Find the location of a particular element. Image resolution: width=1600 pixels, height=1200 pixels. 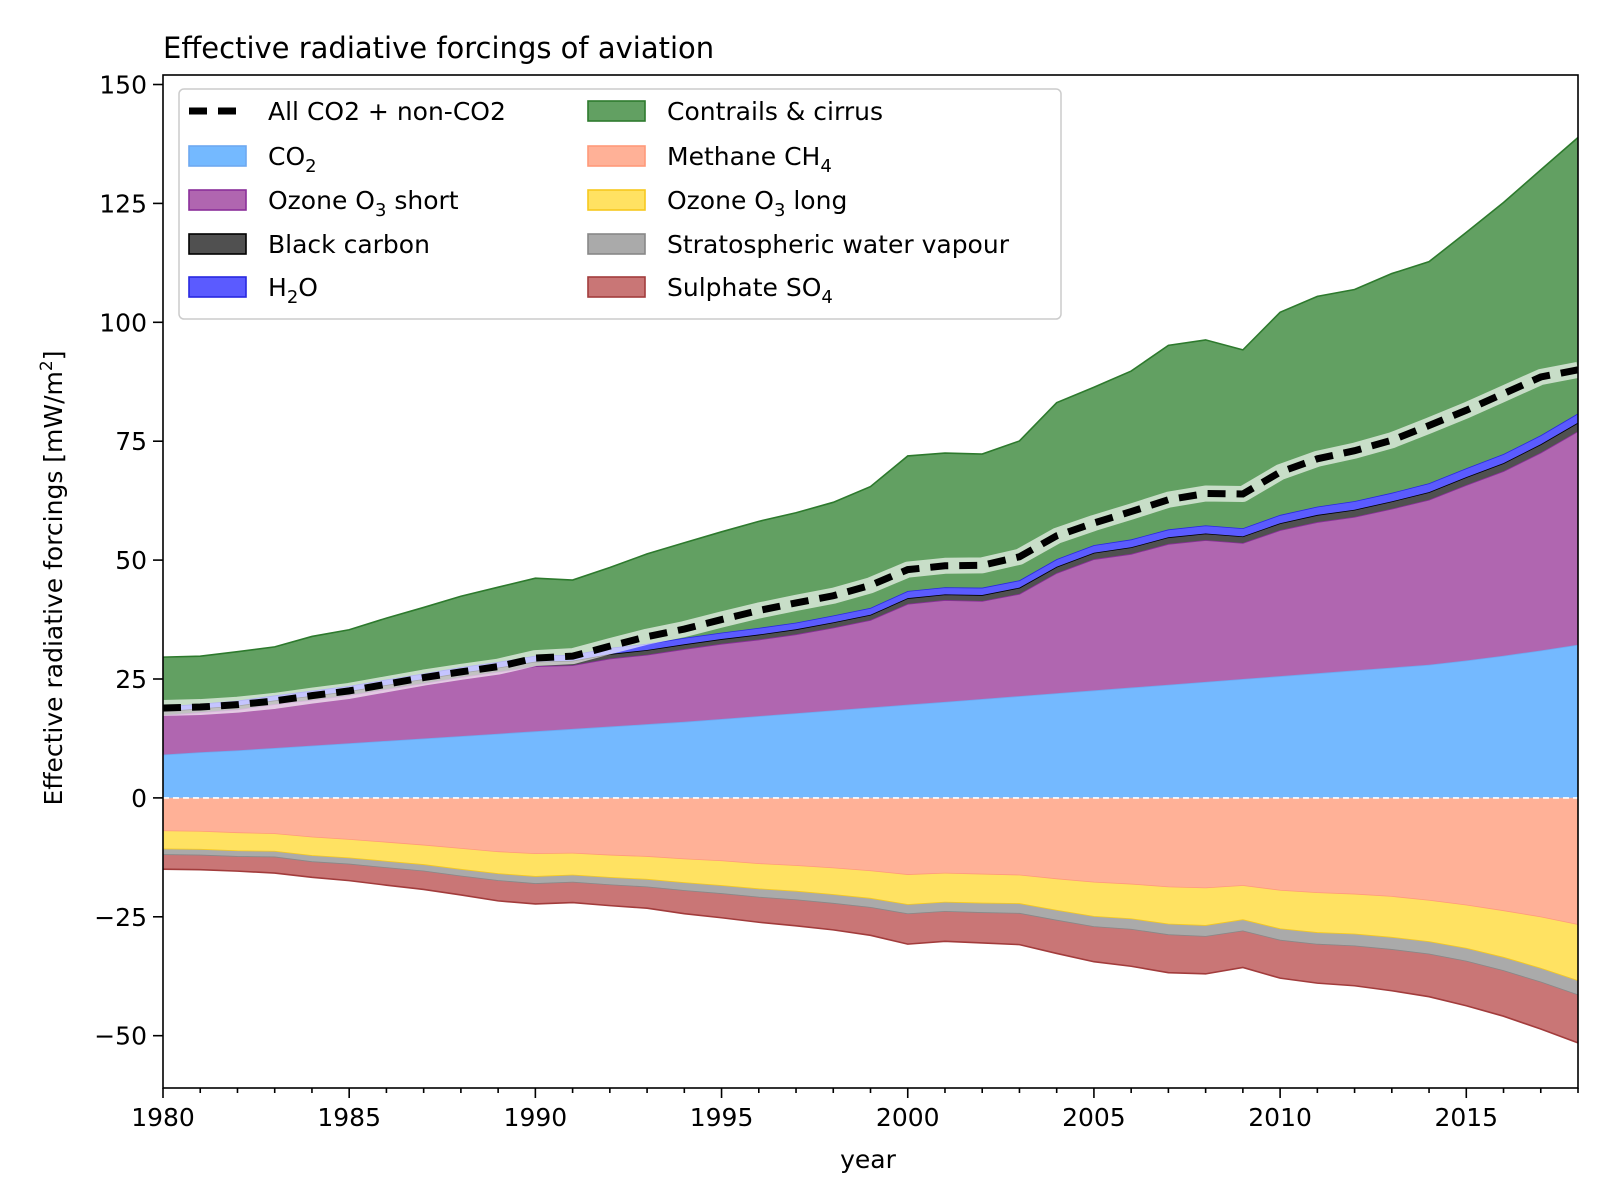

x-tick-label: 2015 is located at coordinates (1466, 1117).